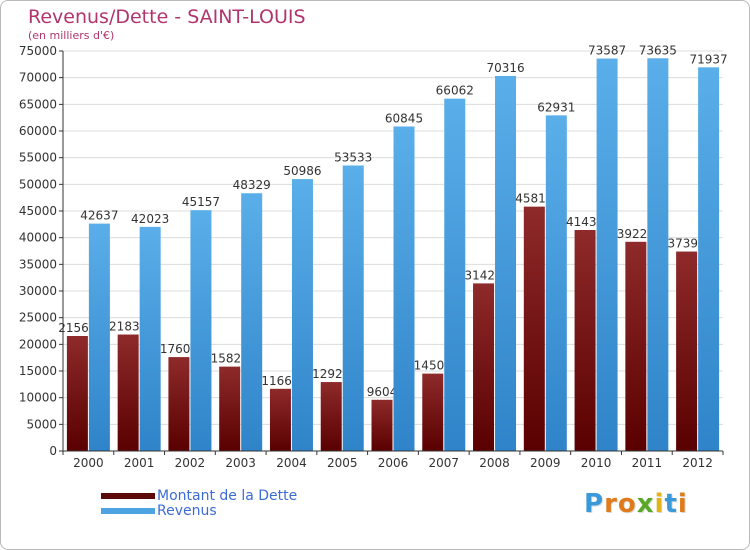  Describe the element at coordinates (342, 463) in the screenshot. I see `x-tick-label: 2005` at that location.